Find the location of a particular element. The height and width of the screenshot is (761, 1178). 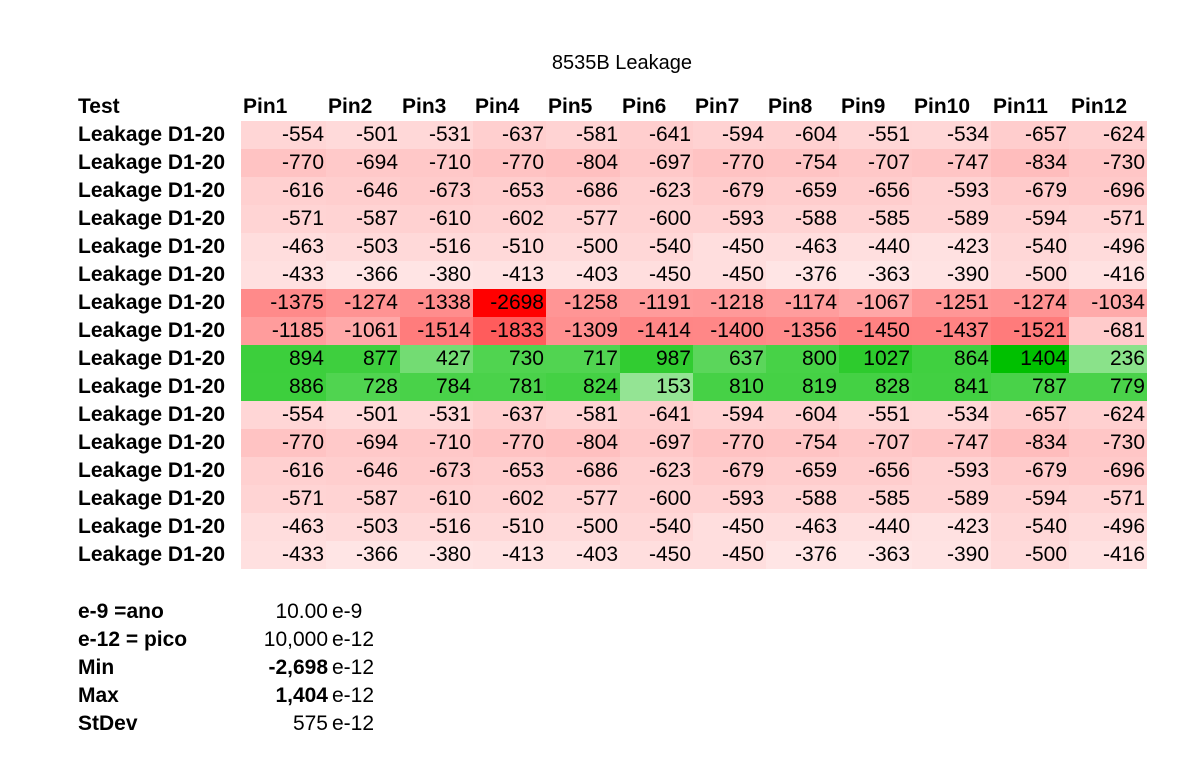

value-cell: -416 is located at coordinates (1108, 275).